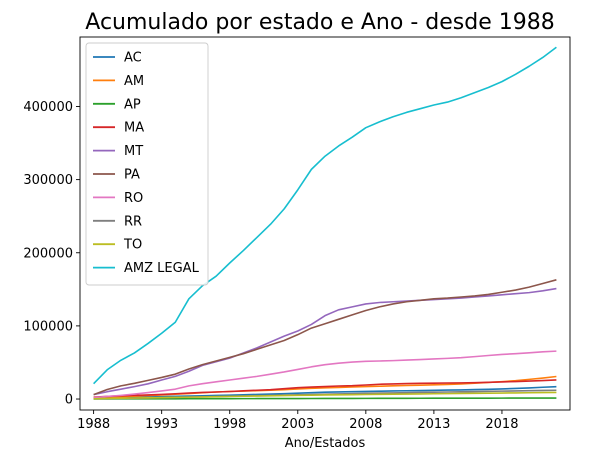 The image size is (598, 460). I want to click on x-tick-label: 2003, so click(297, 424).